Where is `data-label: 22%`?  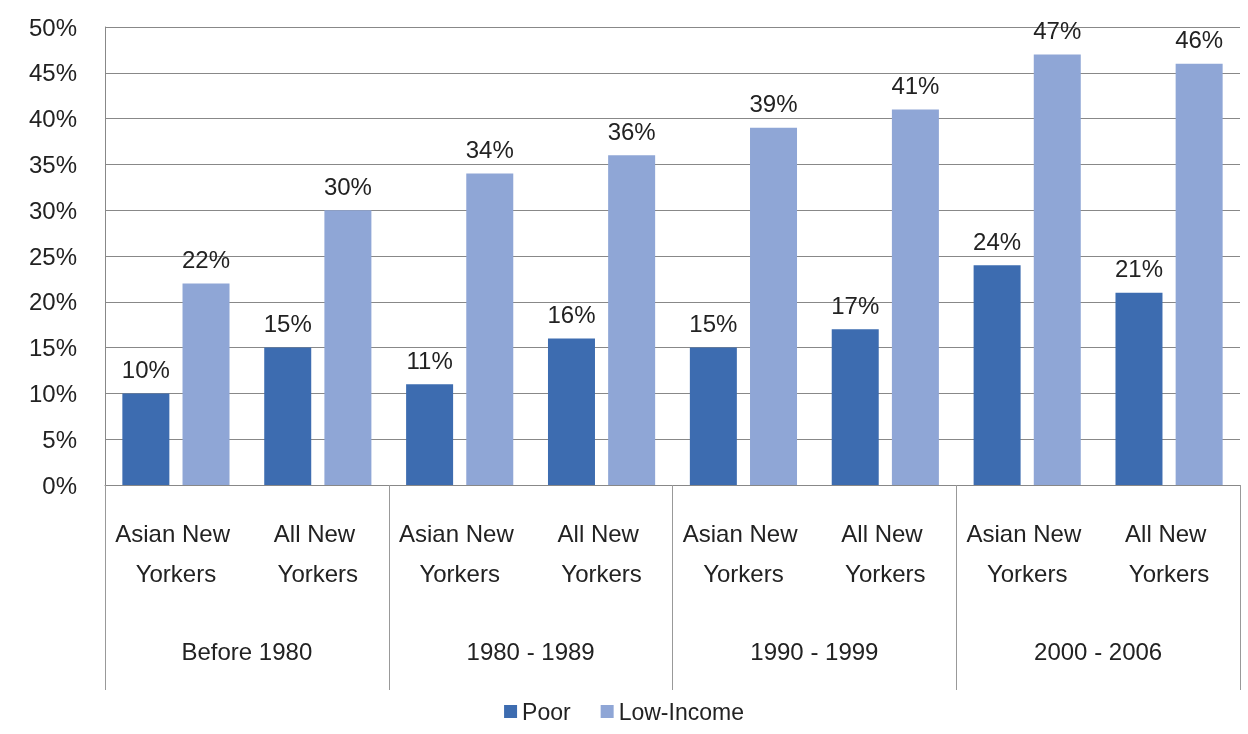
data-label: 22% is located at coordinates (206, 259).